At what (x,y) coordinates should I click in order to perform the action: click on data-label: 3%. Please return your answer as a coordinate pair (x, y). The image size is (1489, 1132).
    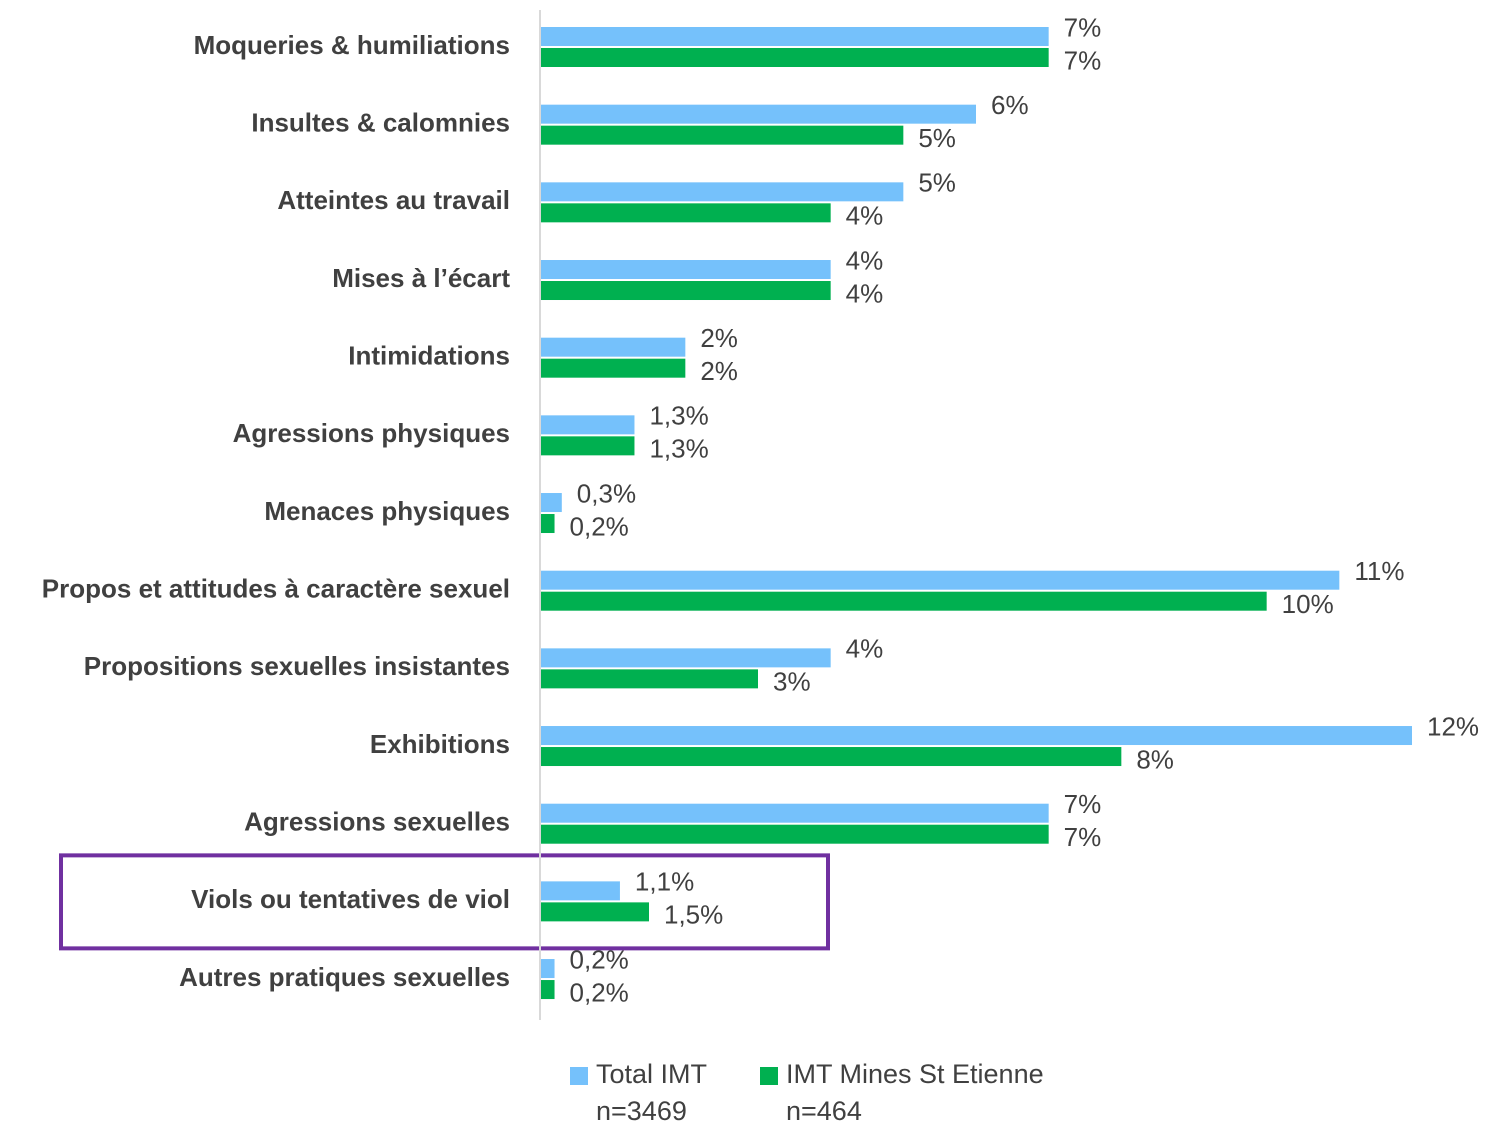
    Looking at the image, I should click on (792, 682).